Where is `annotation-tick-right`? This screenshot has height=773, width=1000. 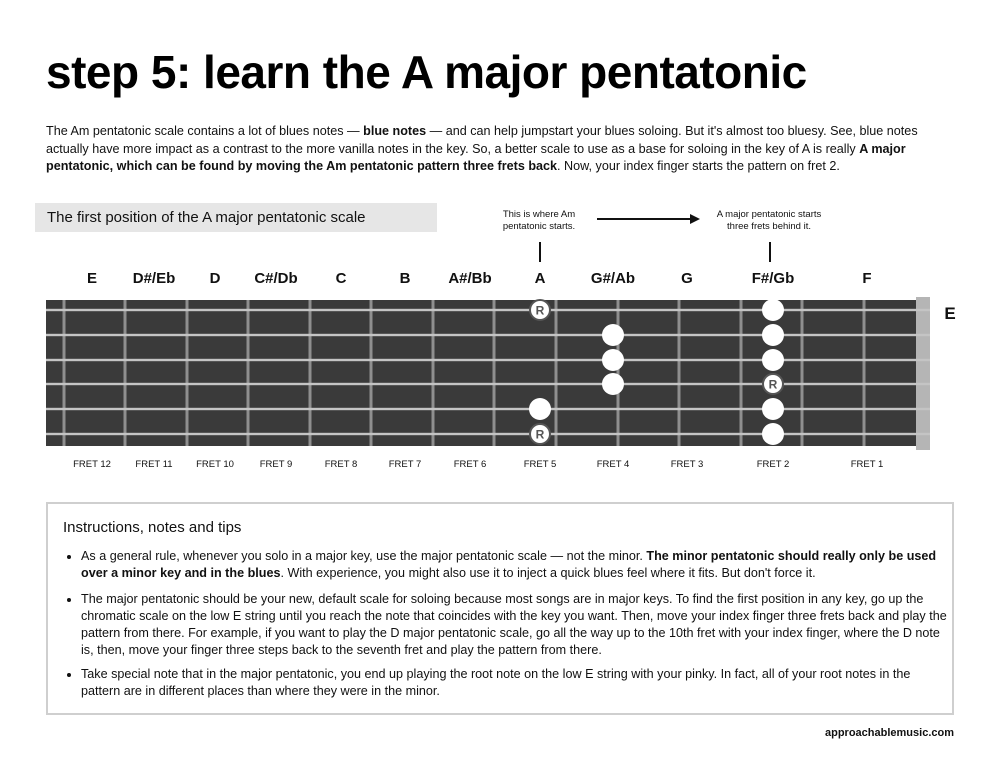 annotation-tick-right is located at coordinates (770, 252).